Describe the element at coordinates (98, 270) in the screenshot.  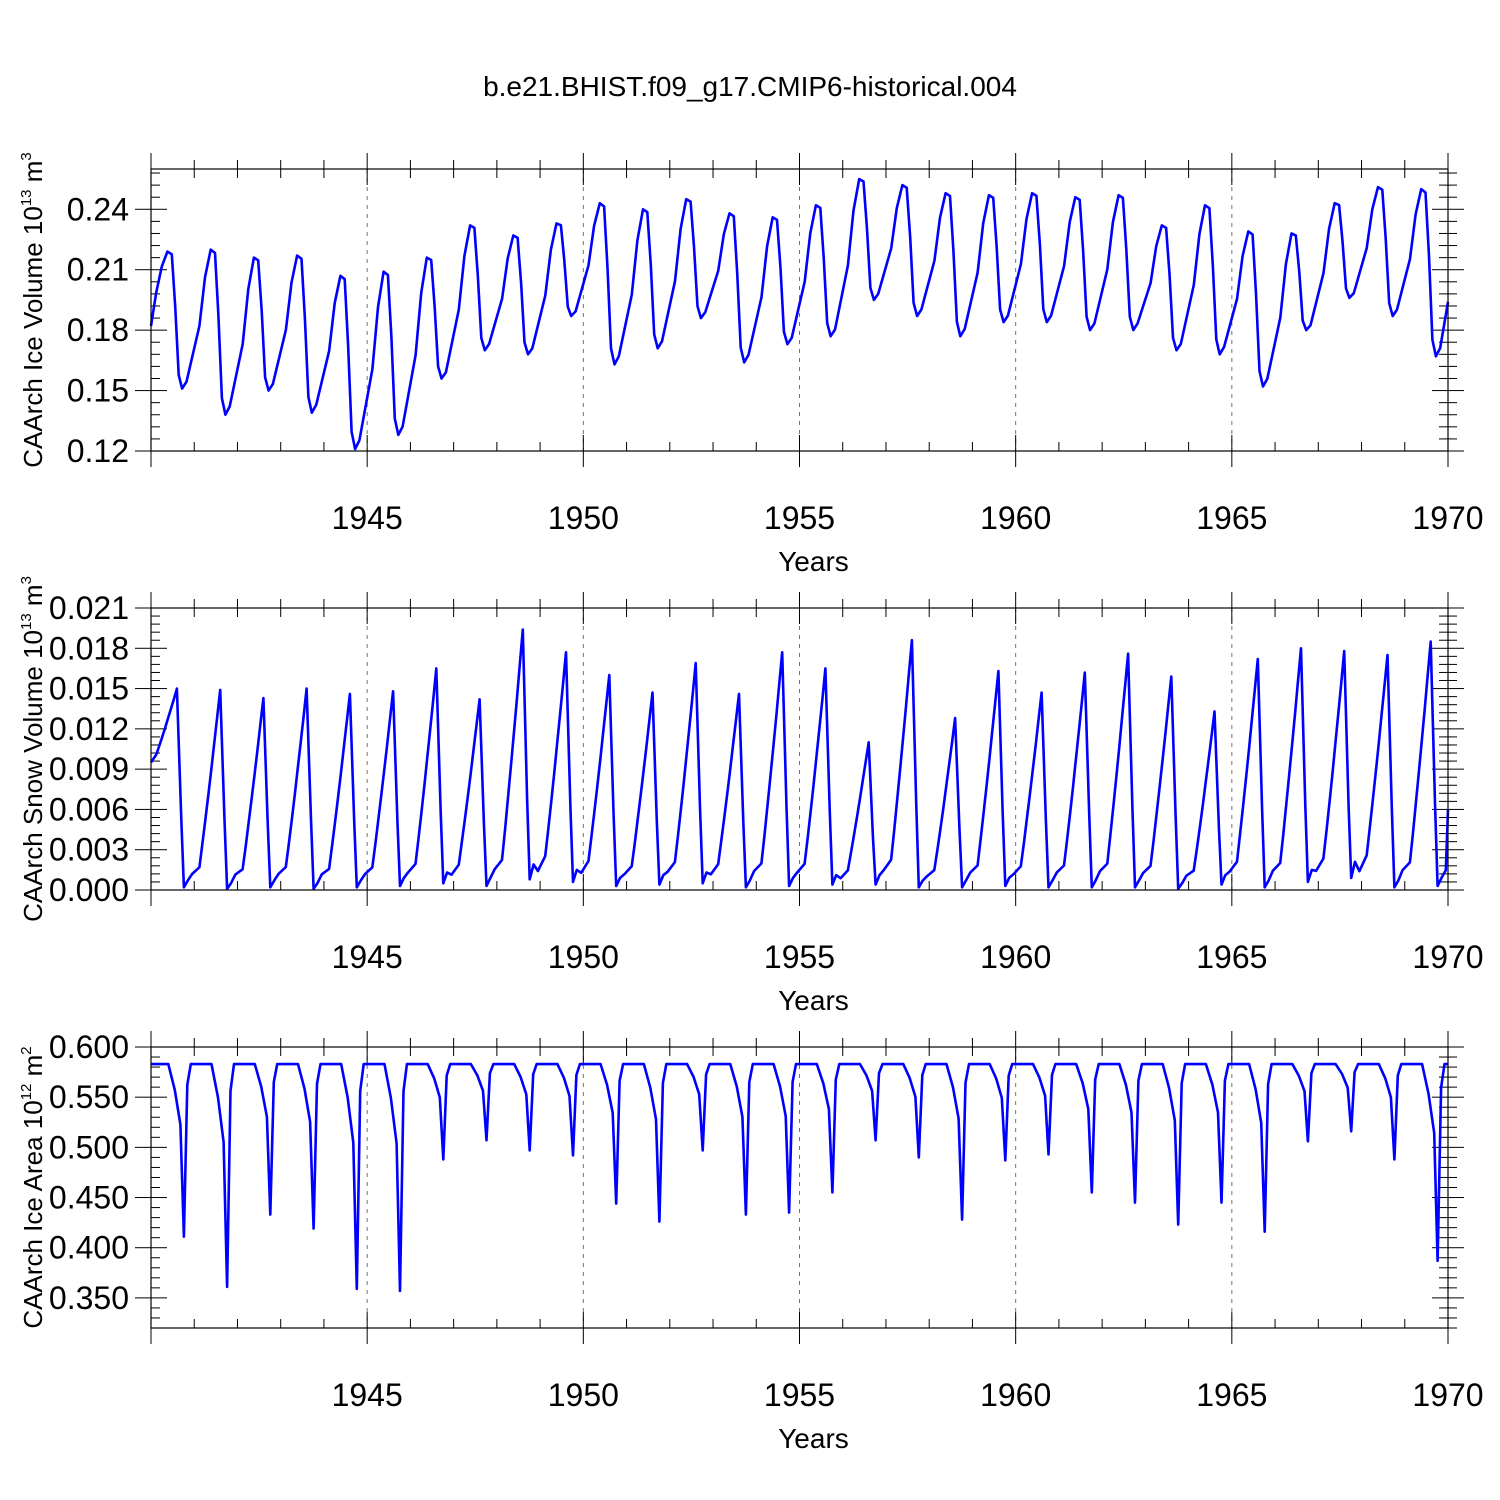
I see `y-tick-label: 0.21` at that location.